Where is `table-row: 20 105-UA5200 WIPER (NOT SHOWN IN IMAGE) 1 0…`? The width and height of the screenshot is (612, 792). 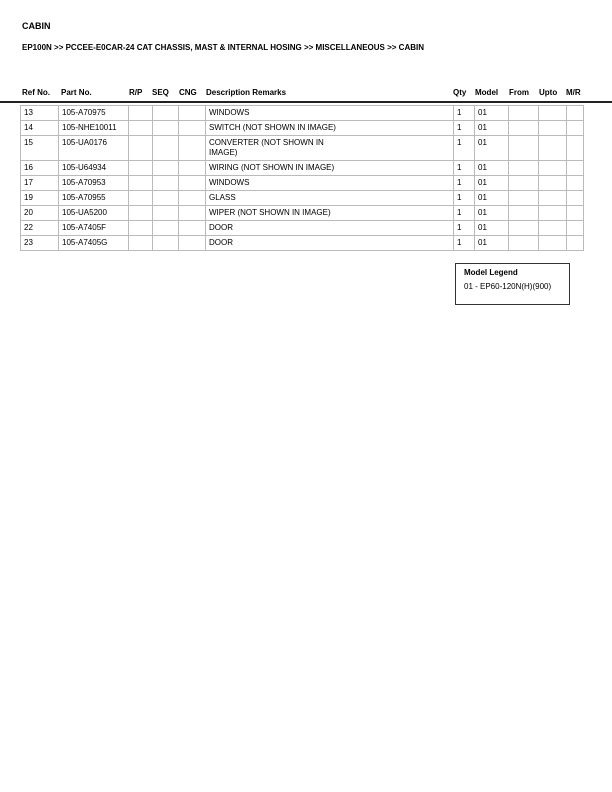
table-row: 20 105-UA5200 WIPER (NOT SHOWN IN IMAGE) 1 0… is located at coordinates (302, 213).